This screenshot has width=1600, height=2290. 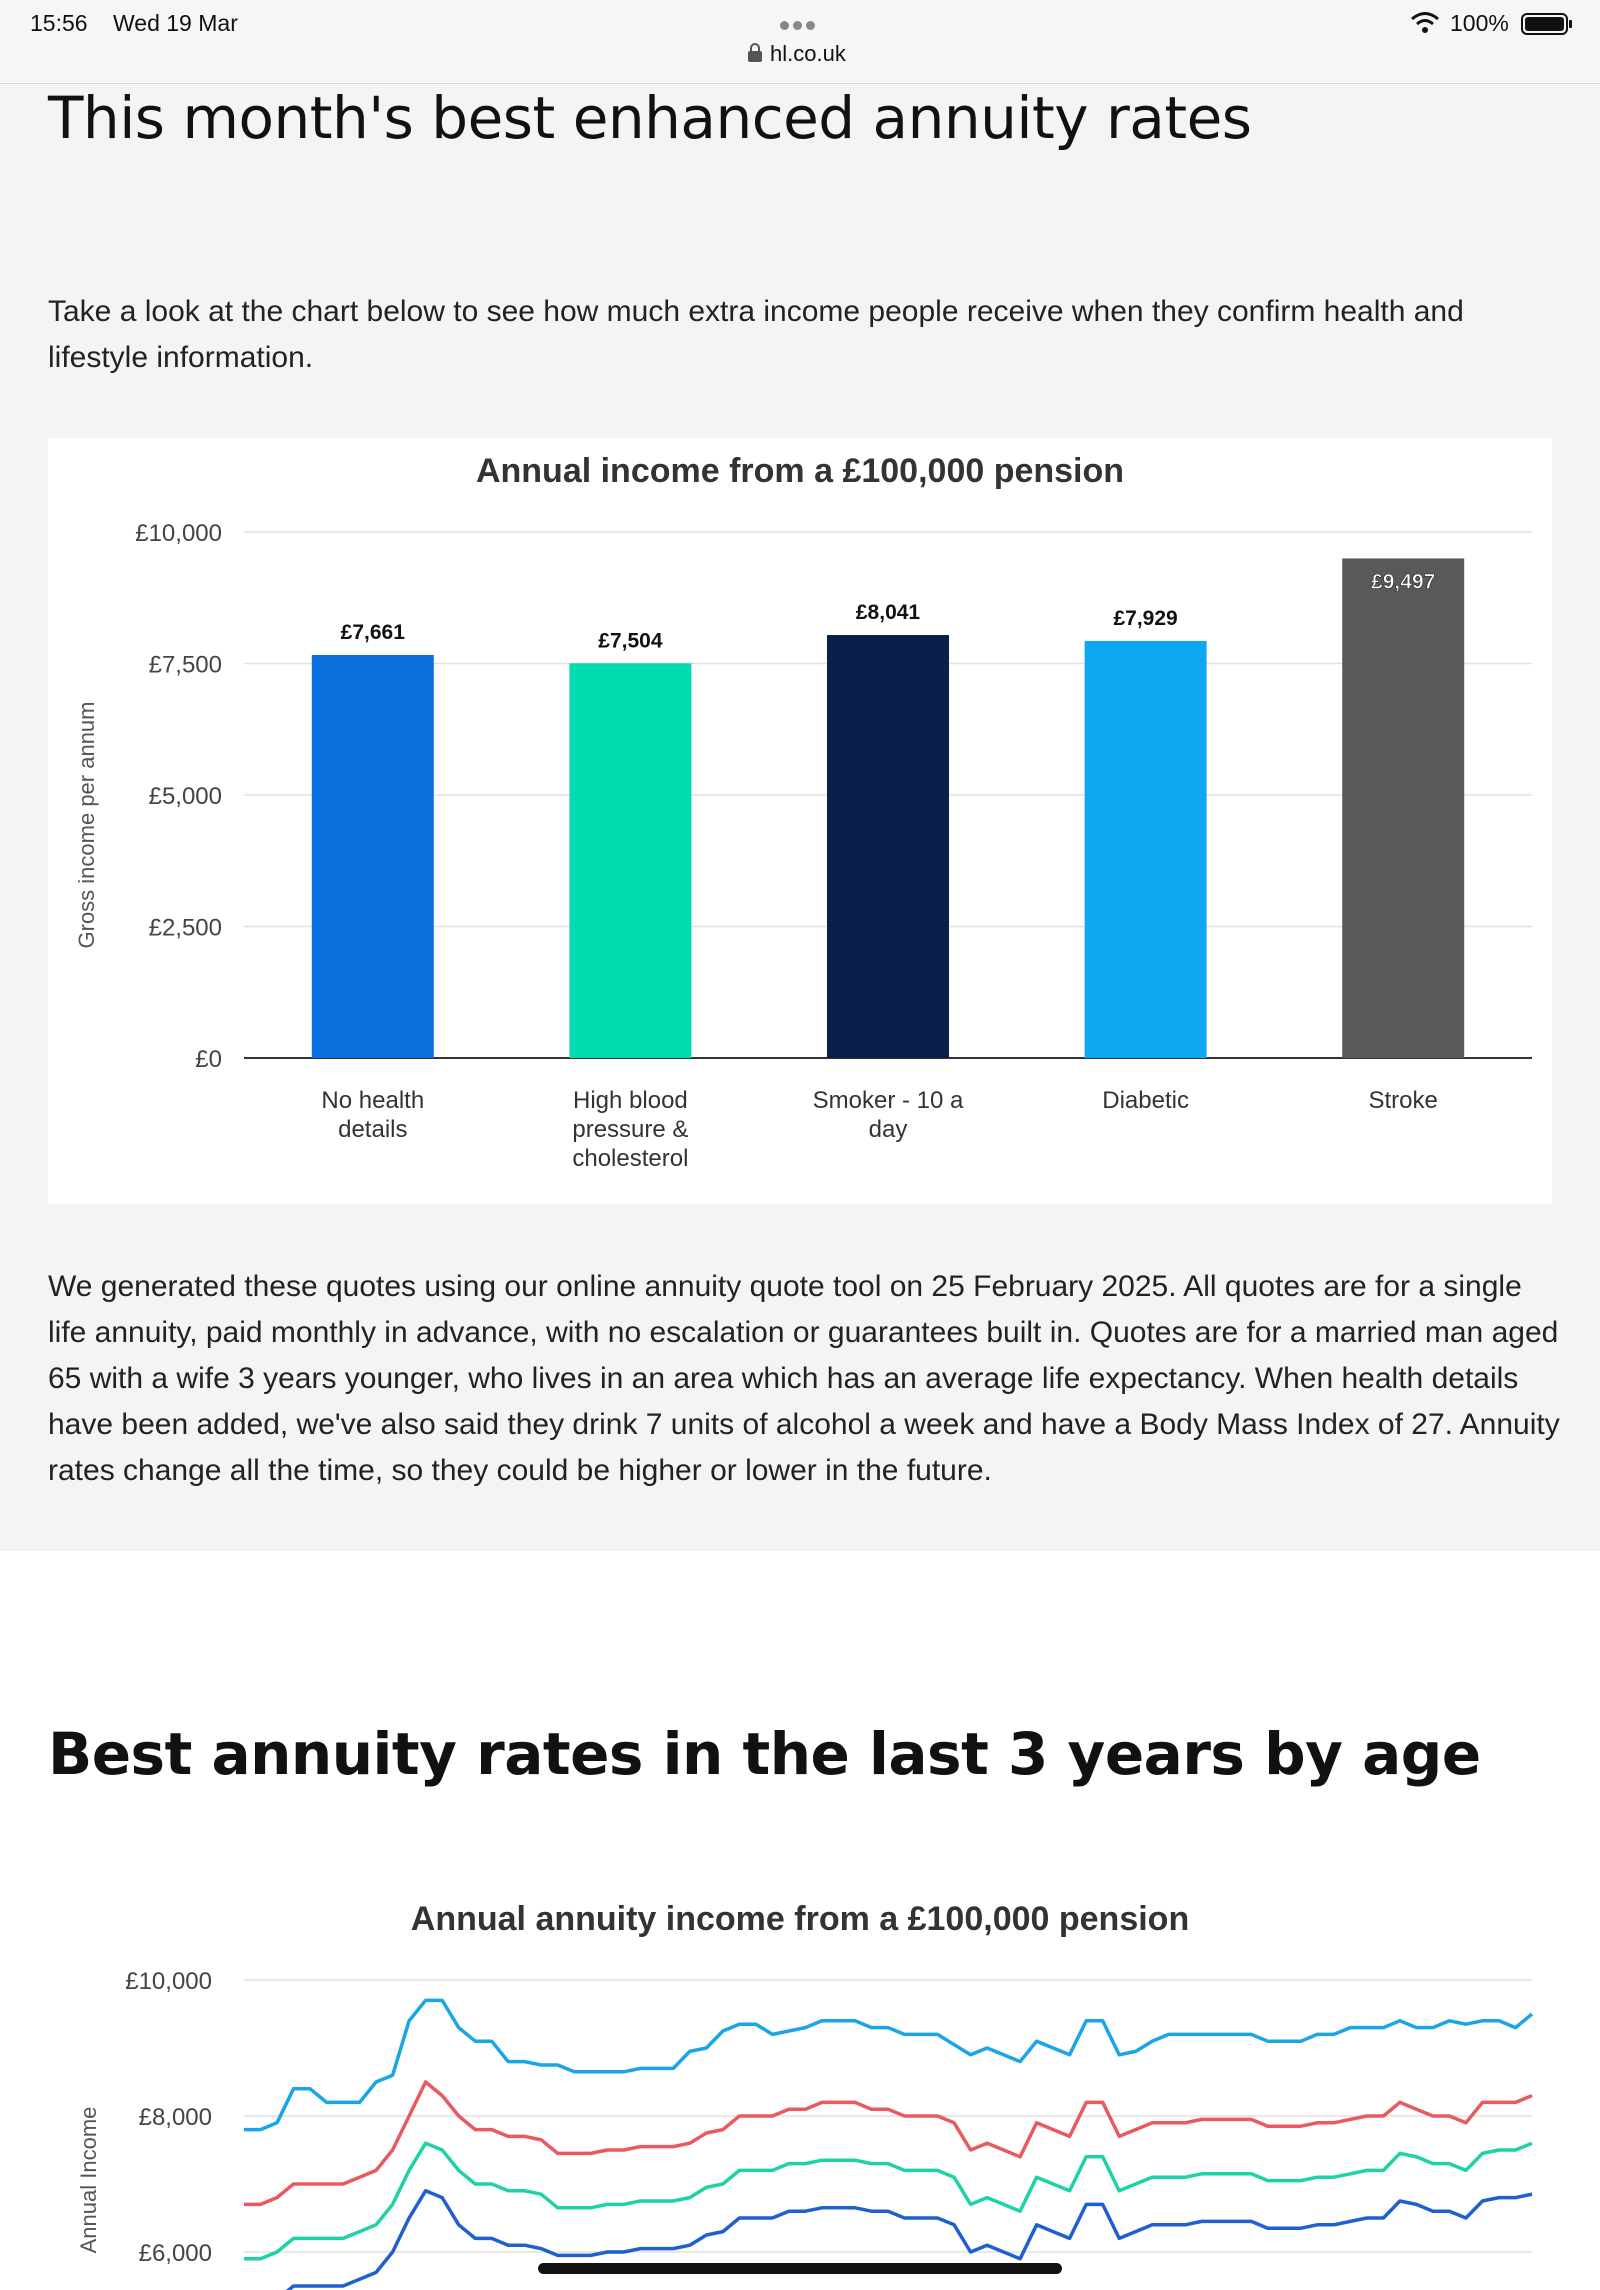 I want to click on x-tick-label: pressure &, so click(x=630, y=1129).